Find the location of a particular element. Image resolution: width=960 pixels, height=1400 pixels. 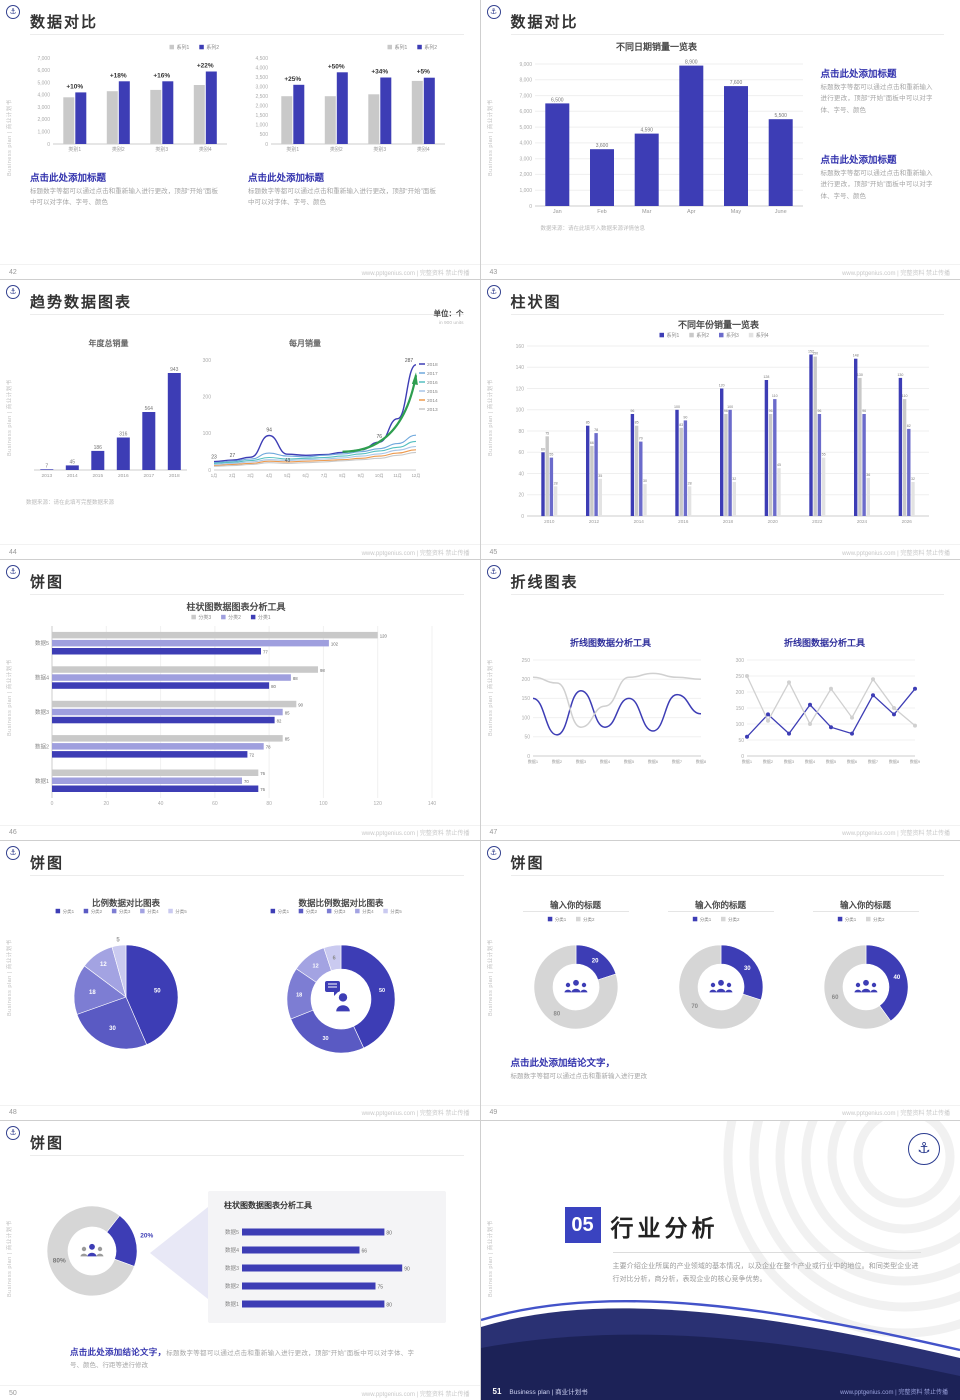

svg-text: +34% is located at coordinates (379, 72).